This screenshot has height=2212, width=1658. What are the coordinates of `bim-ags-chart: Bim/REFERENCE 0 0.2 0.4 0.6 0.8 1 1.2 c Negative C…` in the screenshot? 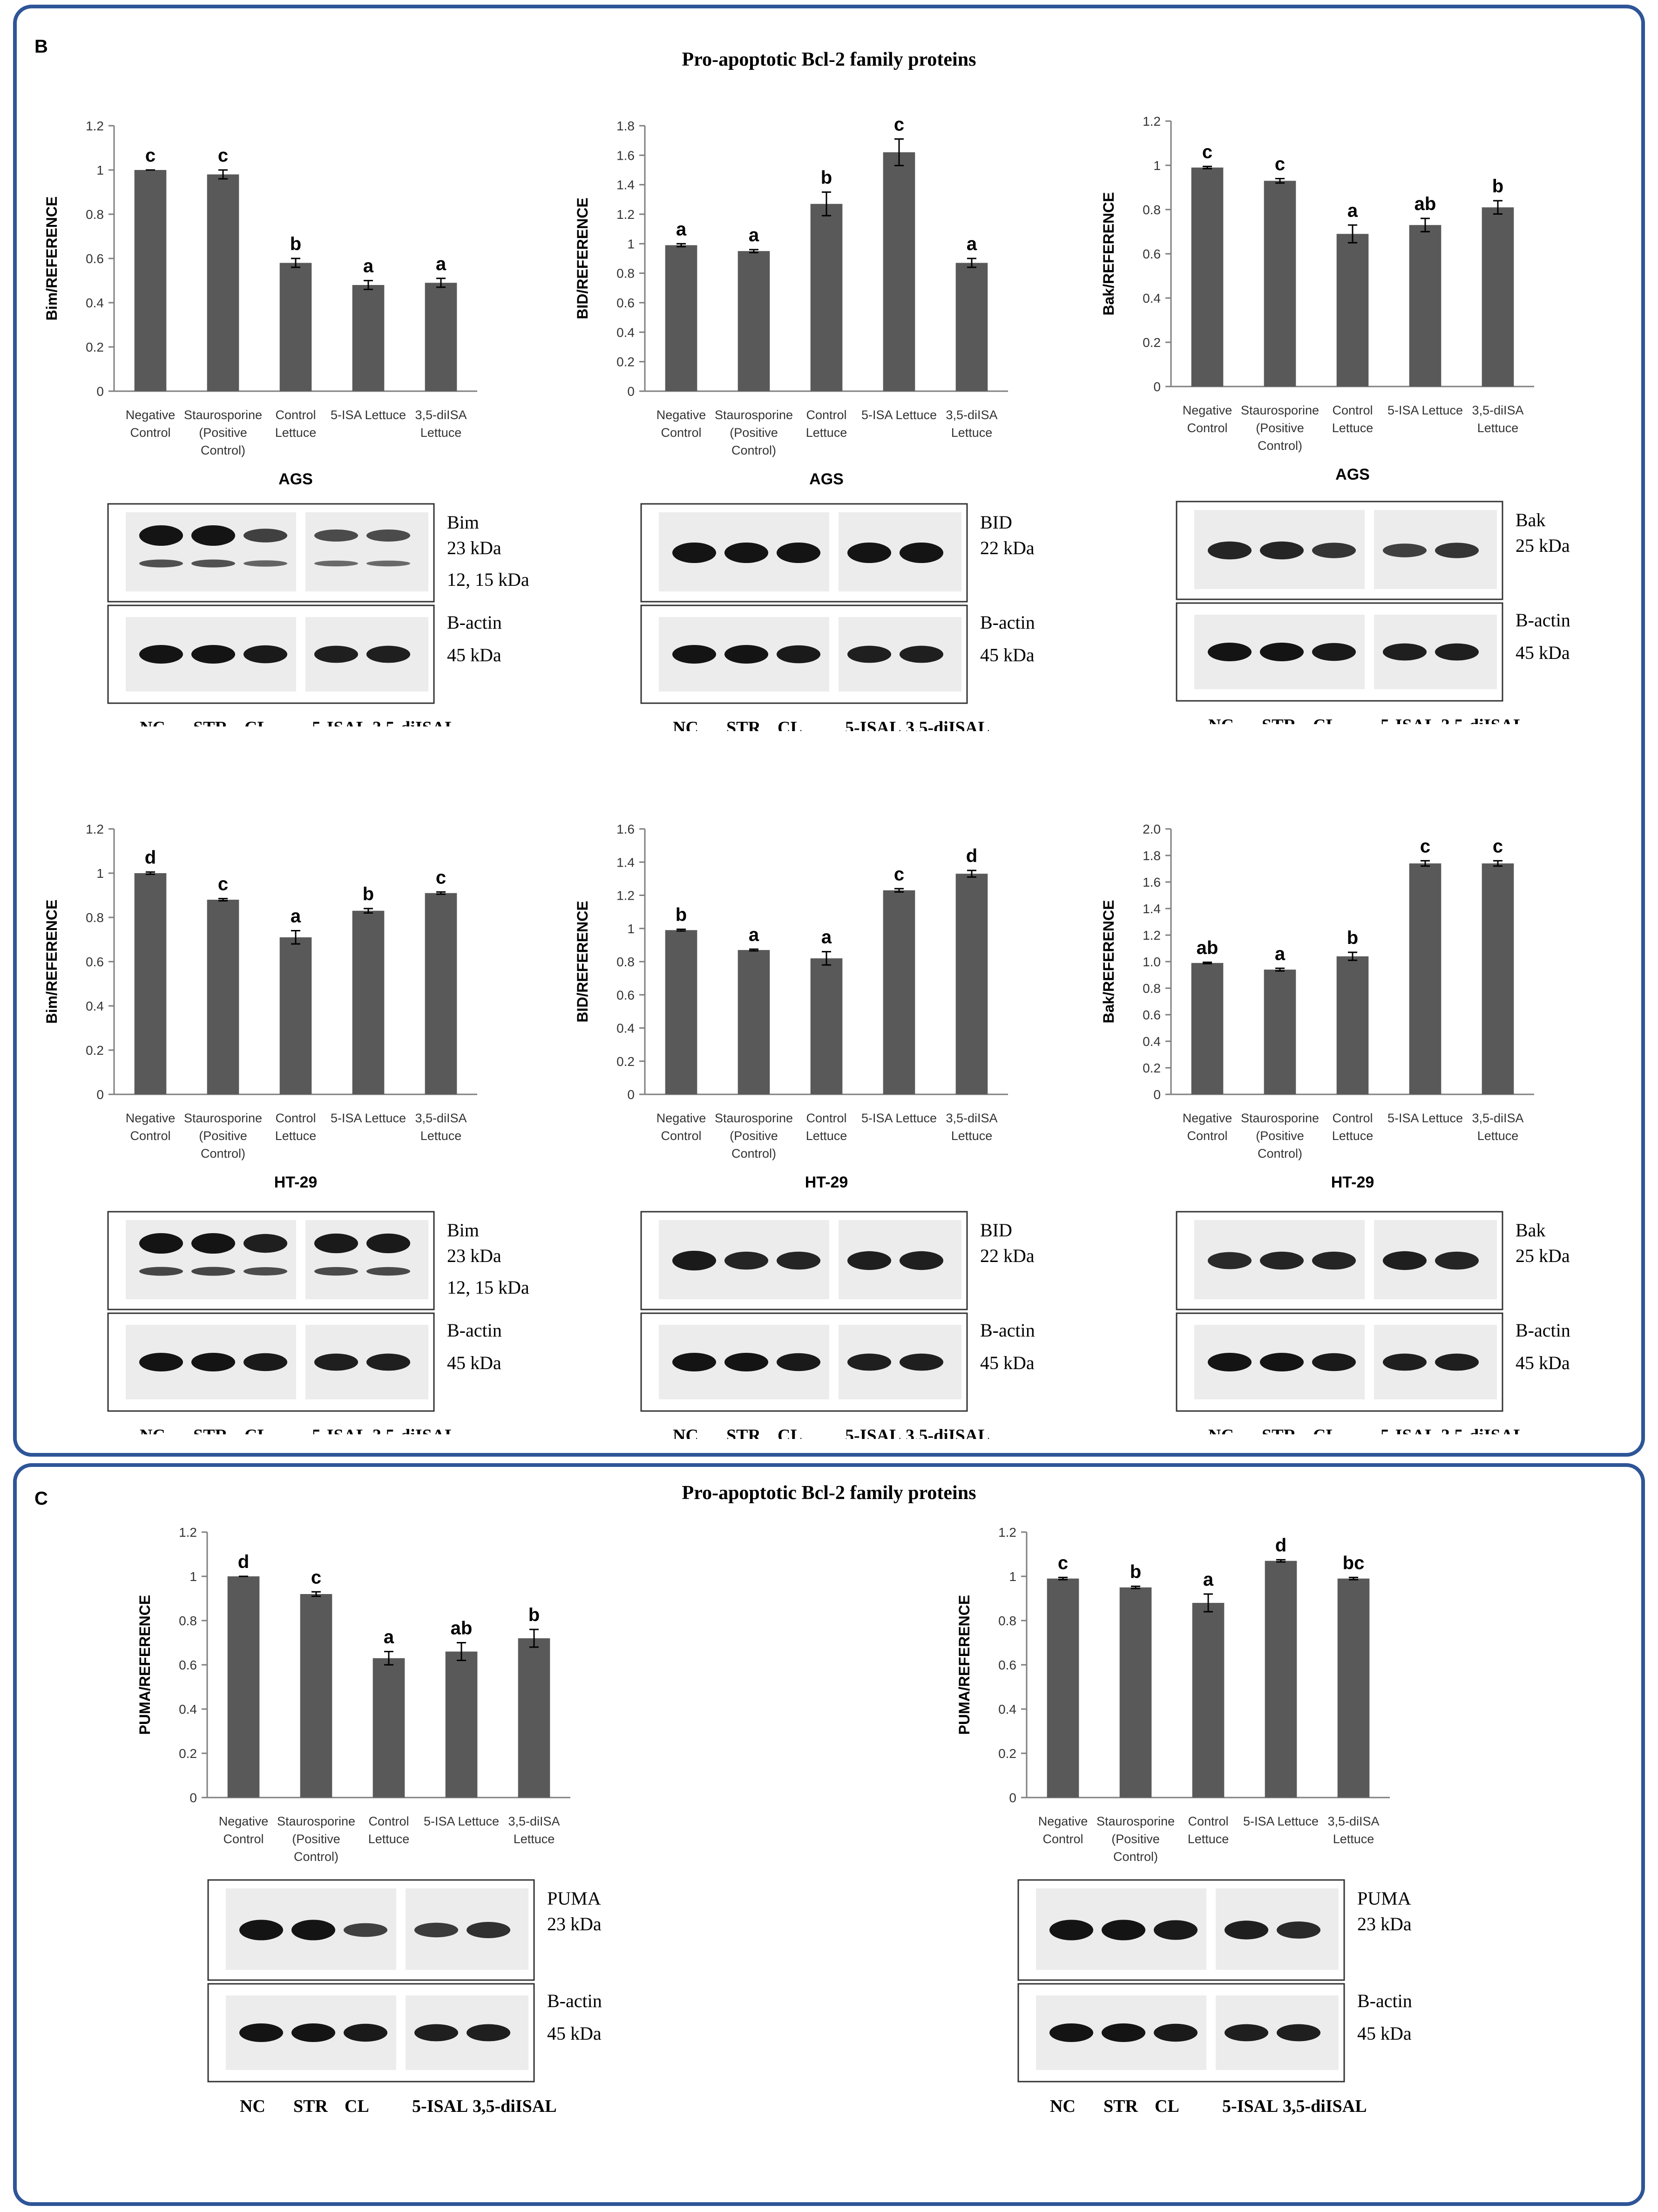 It's located at (260, 304).